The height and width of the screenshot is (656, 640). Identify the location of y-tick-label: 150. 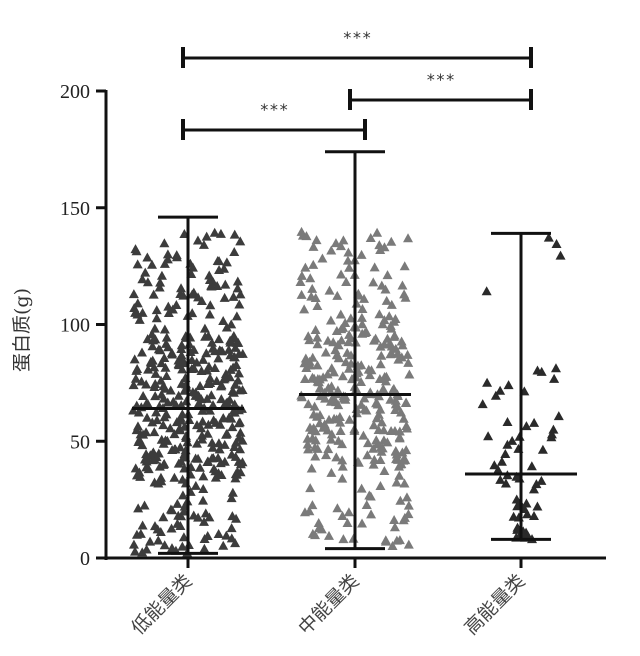
(75, 209).